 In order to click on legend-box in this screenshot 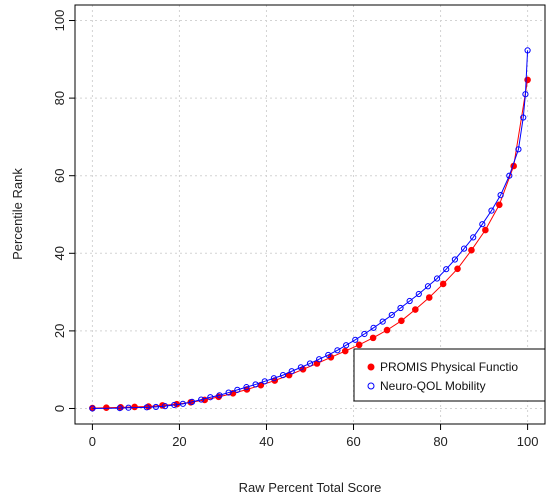, I will do `click(449, 375)`.